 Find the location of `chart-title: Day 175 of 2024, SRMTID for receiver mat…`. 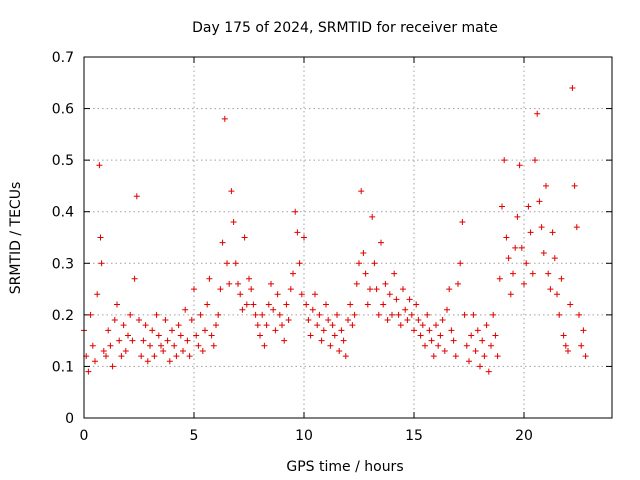

chart-title: Day 175 of 2024, SRMTID for receiver mat… is located at coordinates (345, 28).